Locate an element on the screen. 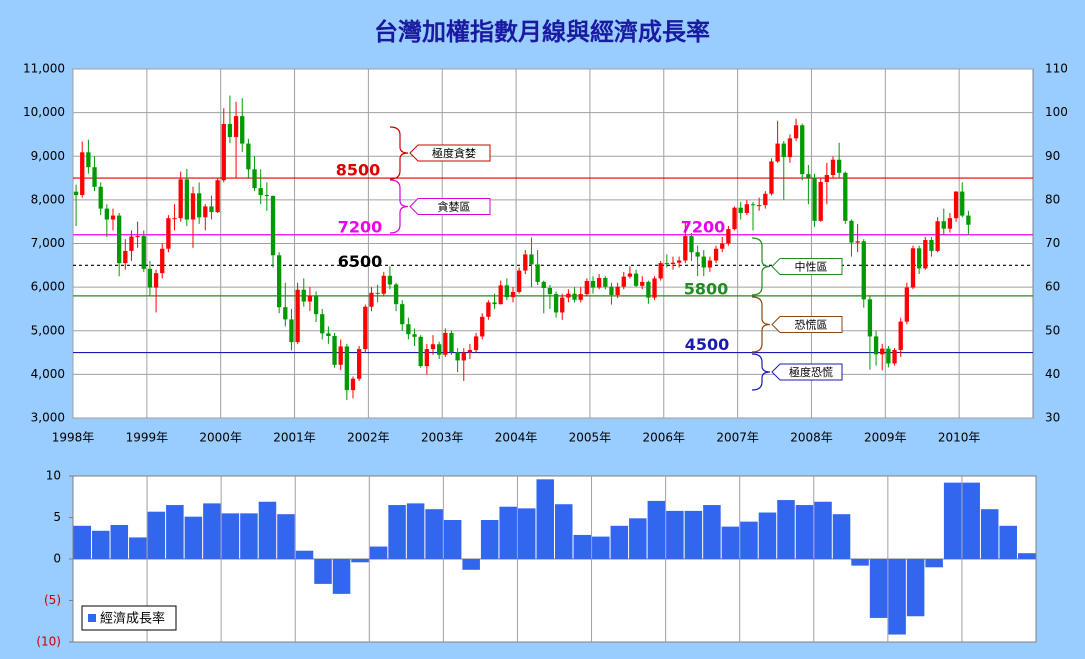 This screenshot has width=1085, height=659. zone-brace is located at coordinates (761, 372).